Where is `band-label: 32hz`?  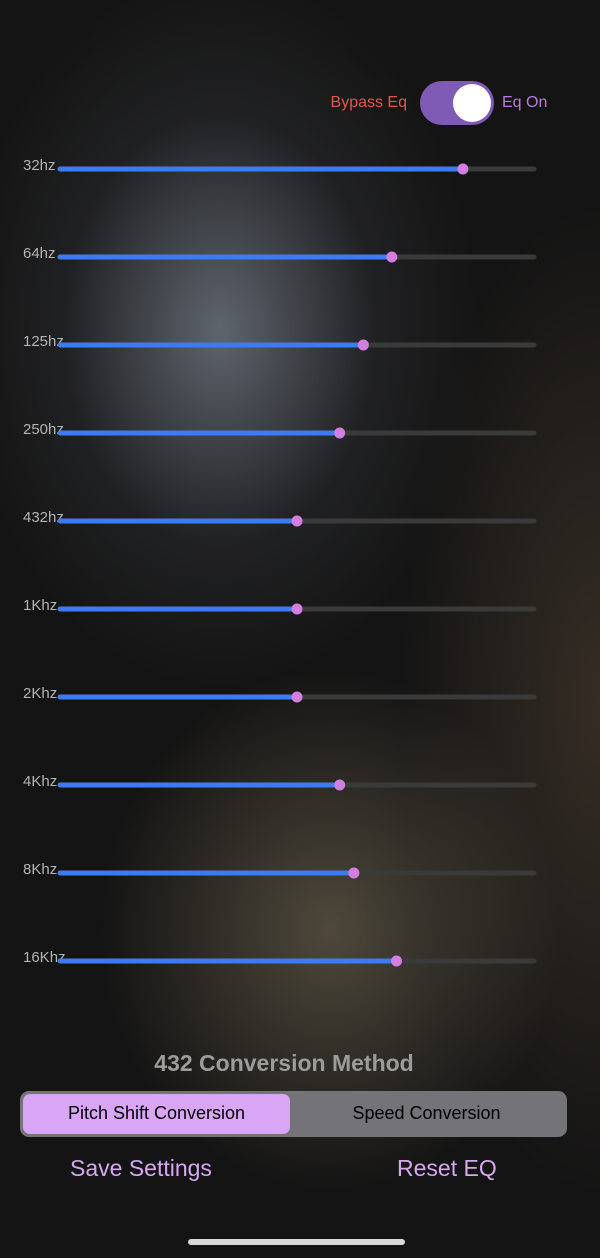 band-label: 32hz is located at coordinates (39, 165).